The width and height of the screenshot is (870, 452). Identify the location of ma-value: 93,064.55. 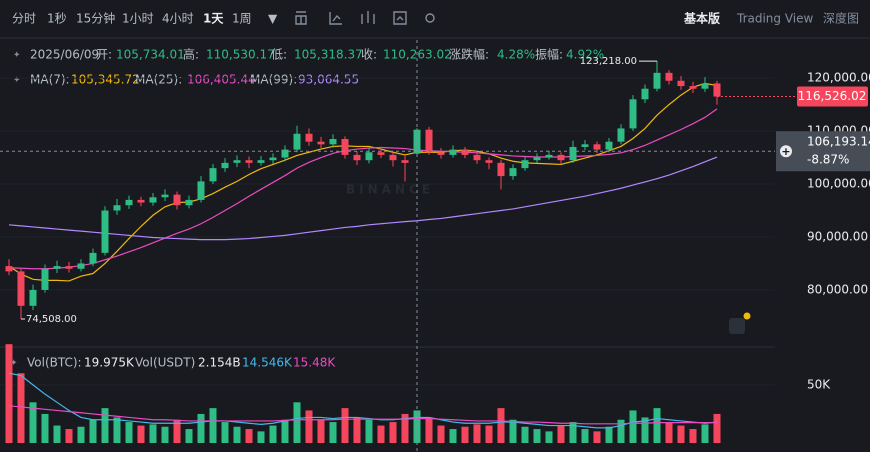
(328, 80).